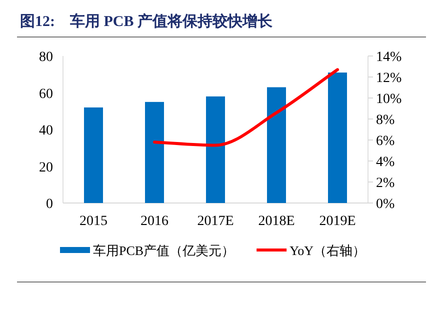  What do you see at coordinates (385, 183) in the screenshot?
I see `y2-tick-label: 2%` at bounding box center [385, 183].